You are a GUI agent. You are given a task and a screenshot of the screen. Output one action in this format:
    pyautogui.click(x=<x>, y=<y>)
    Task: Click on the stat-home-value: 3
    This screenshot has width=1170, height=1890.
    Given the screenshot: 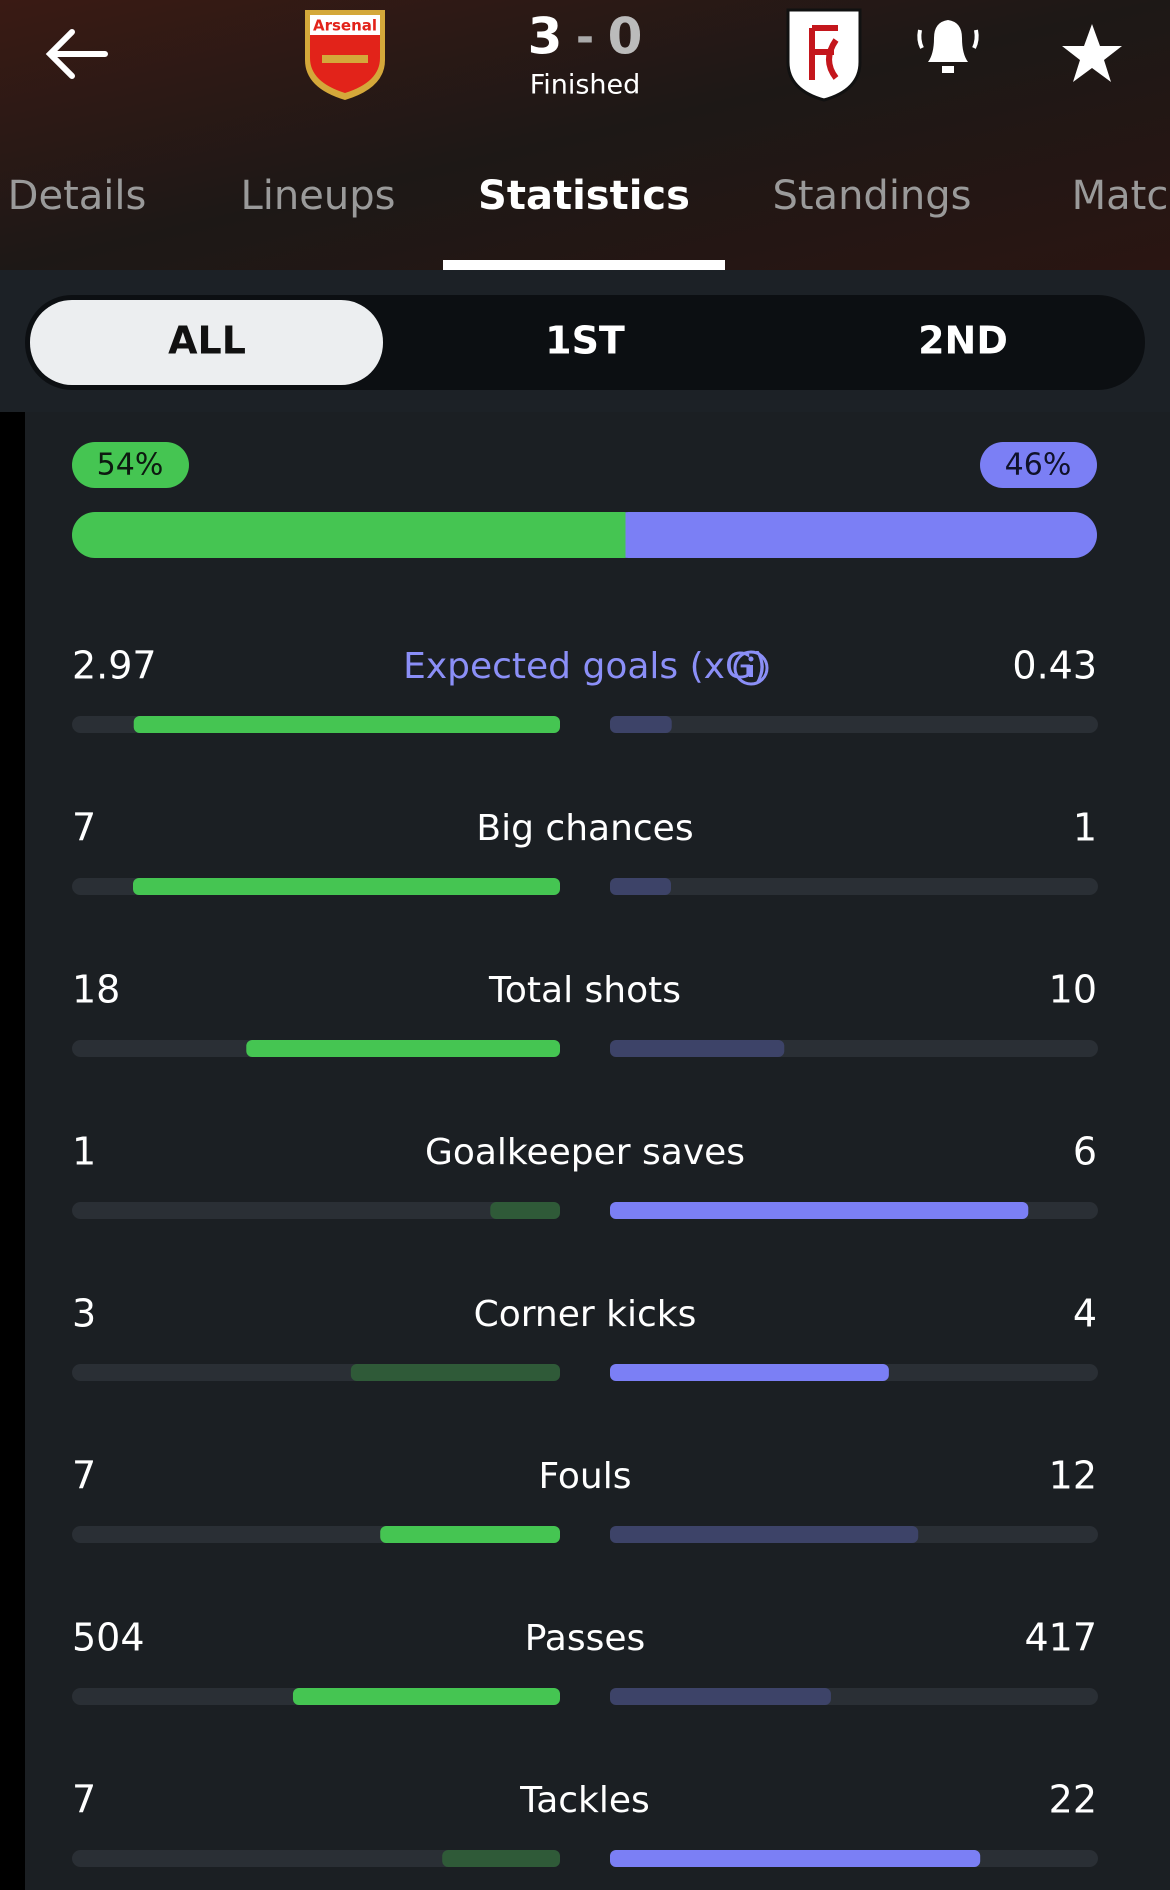 What is the action you would take?
    pyautogui.click(x=84, y=1314)
    